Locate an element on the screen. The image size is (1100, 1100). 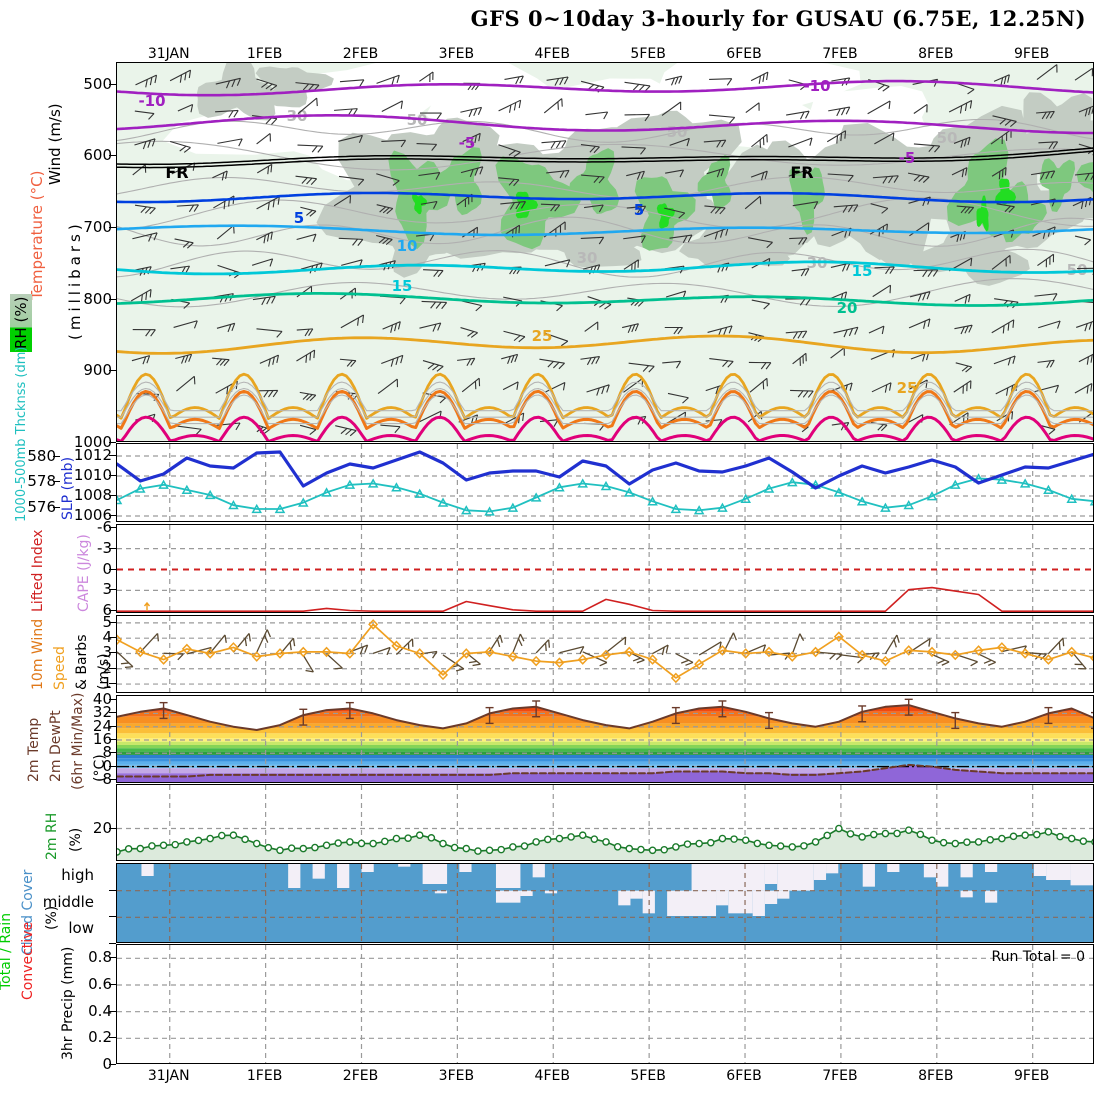
upper-rh-label: RH (%) is located at coordinates (21, 322).